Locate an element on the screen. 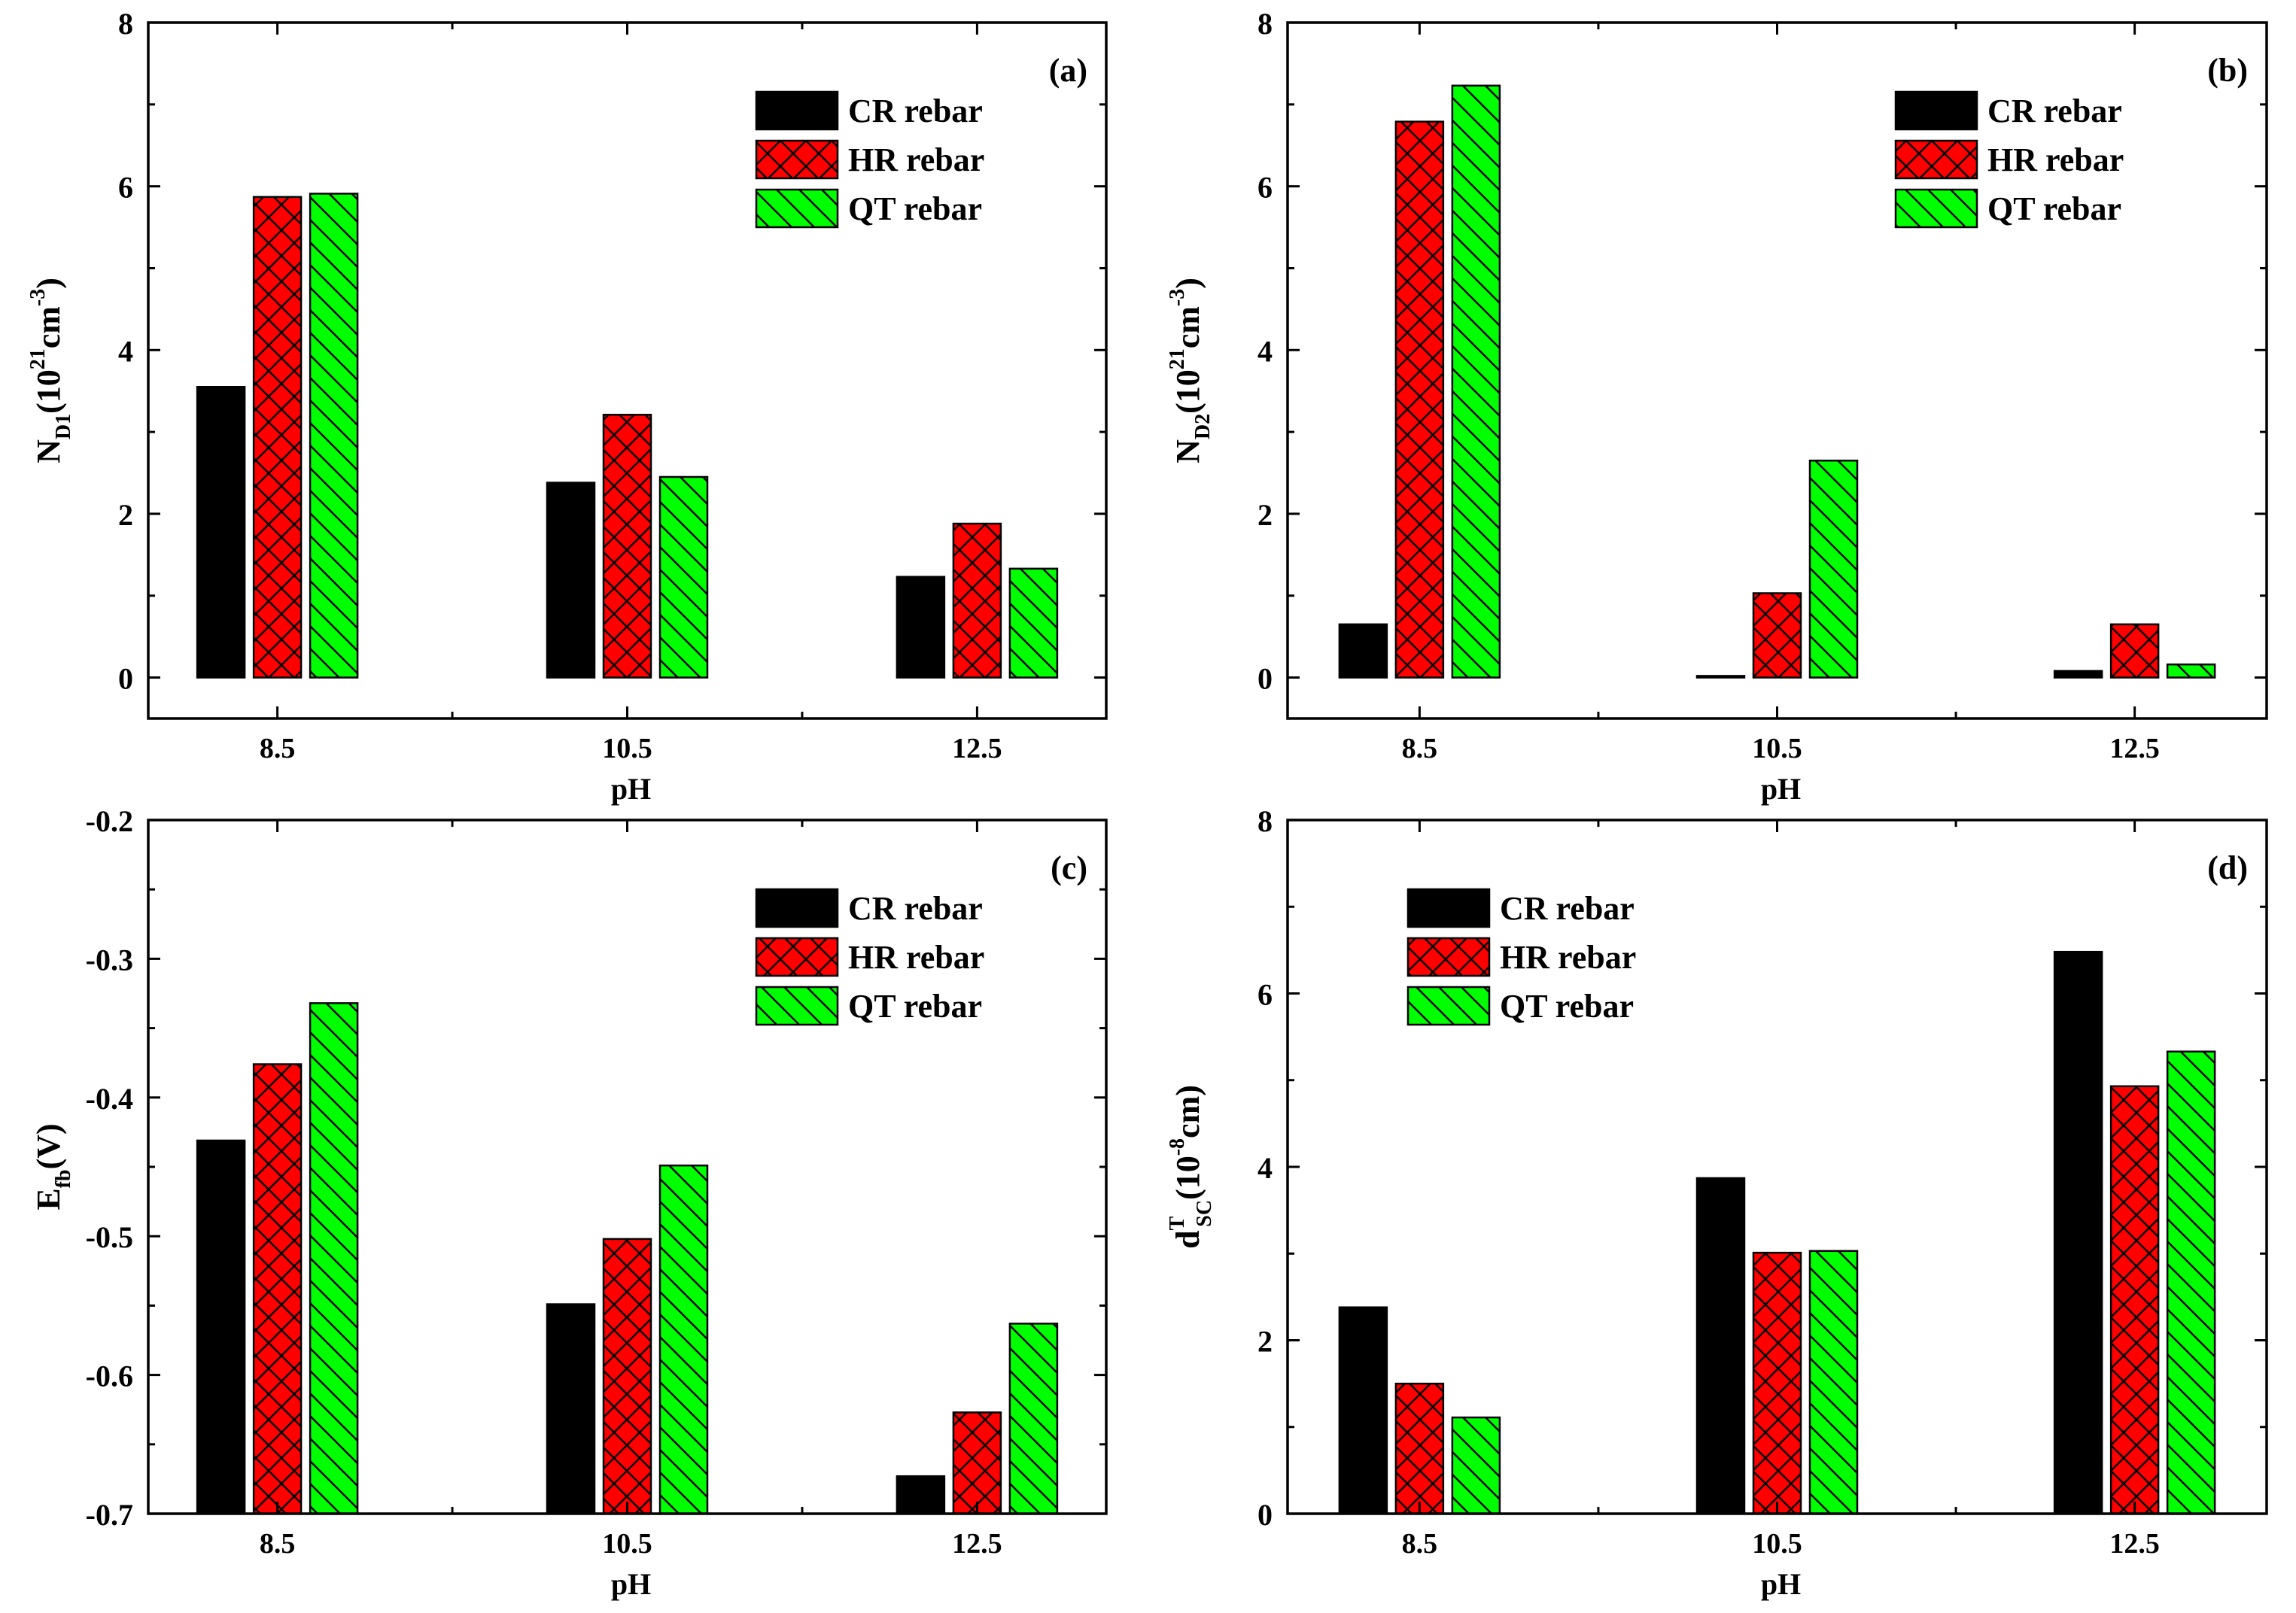 The height and width of the screenshot is (1613, 2296). y-label-sub: SC is located at coordinates (1204, 1213).